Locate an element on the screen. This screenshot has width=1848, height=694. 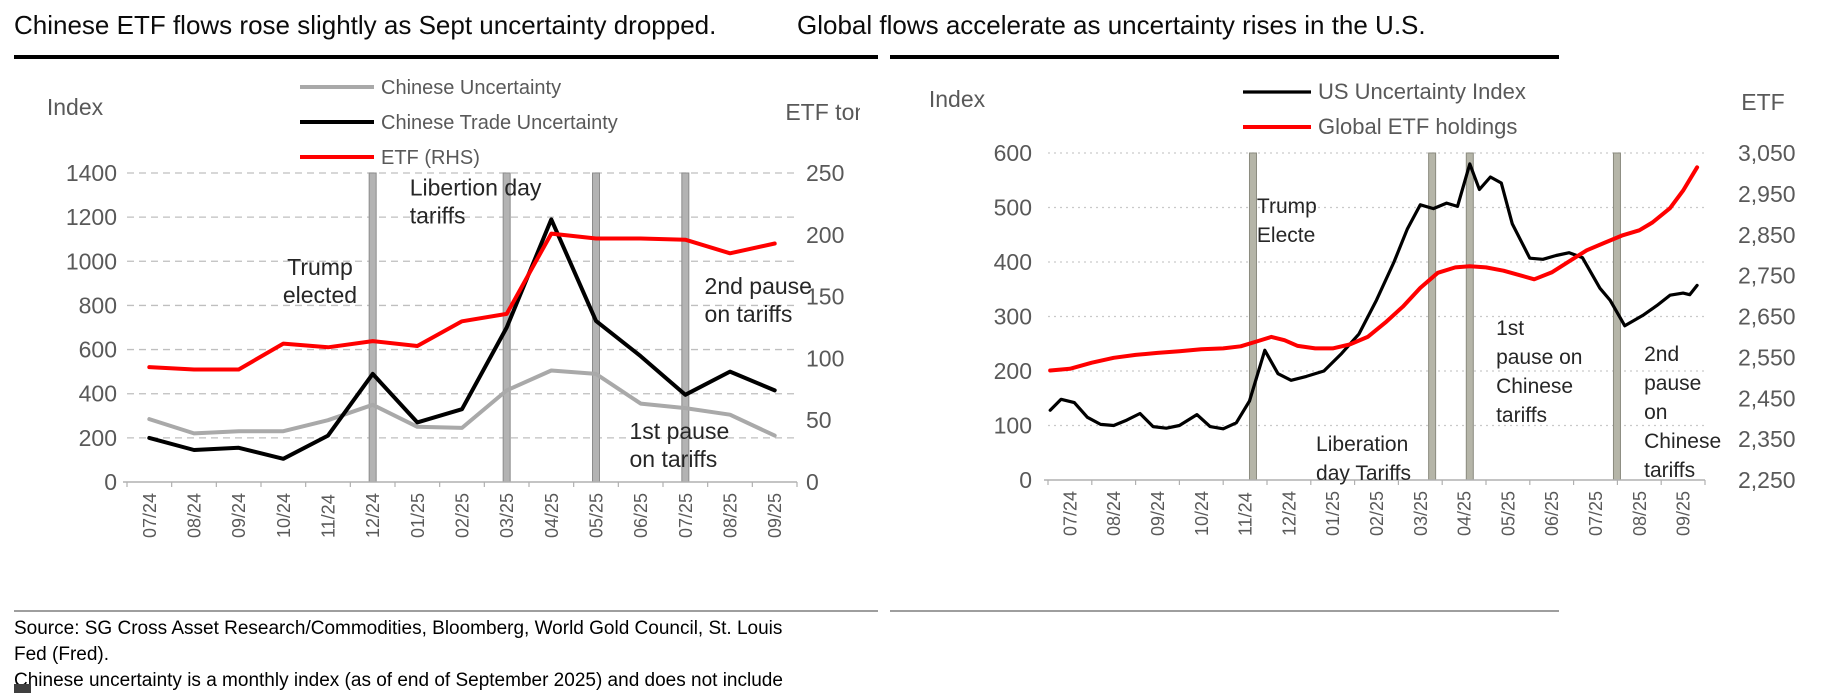
annotation-text: Electe is located at coordinates (1286, 235).